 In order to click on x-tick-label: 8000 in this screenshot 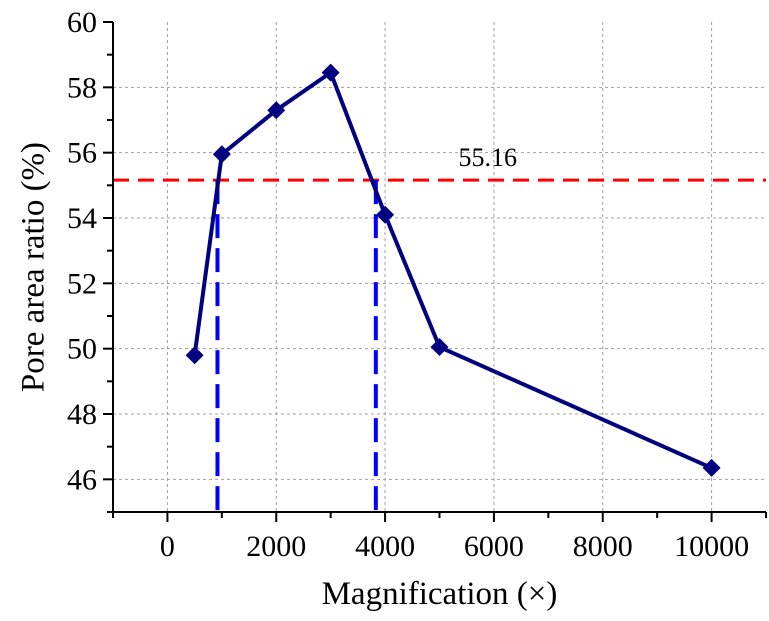, I will do `click(603, 546)`.